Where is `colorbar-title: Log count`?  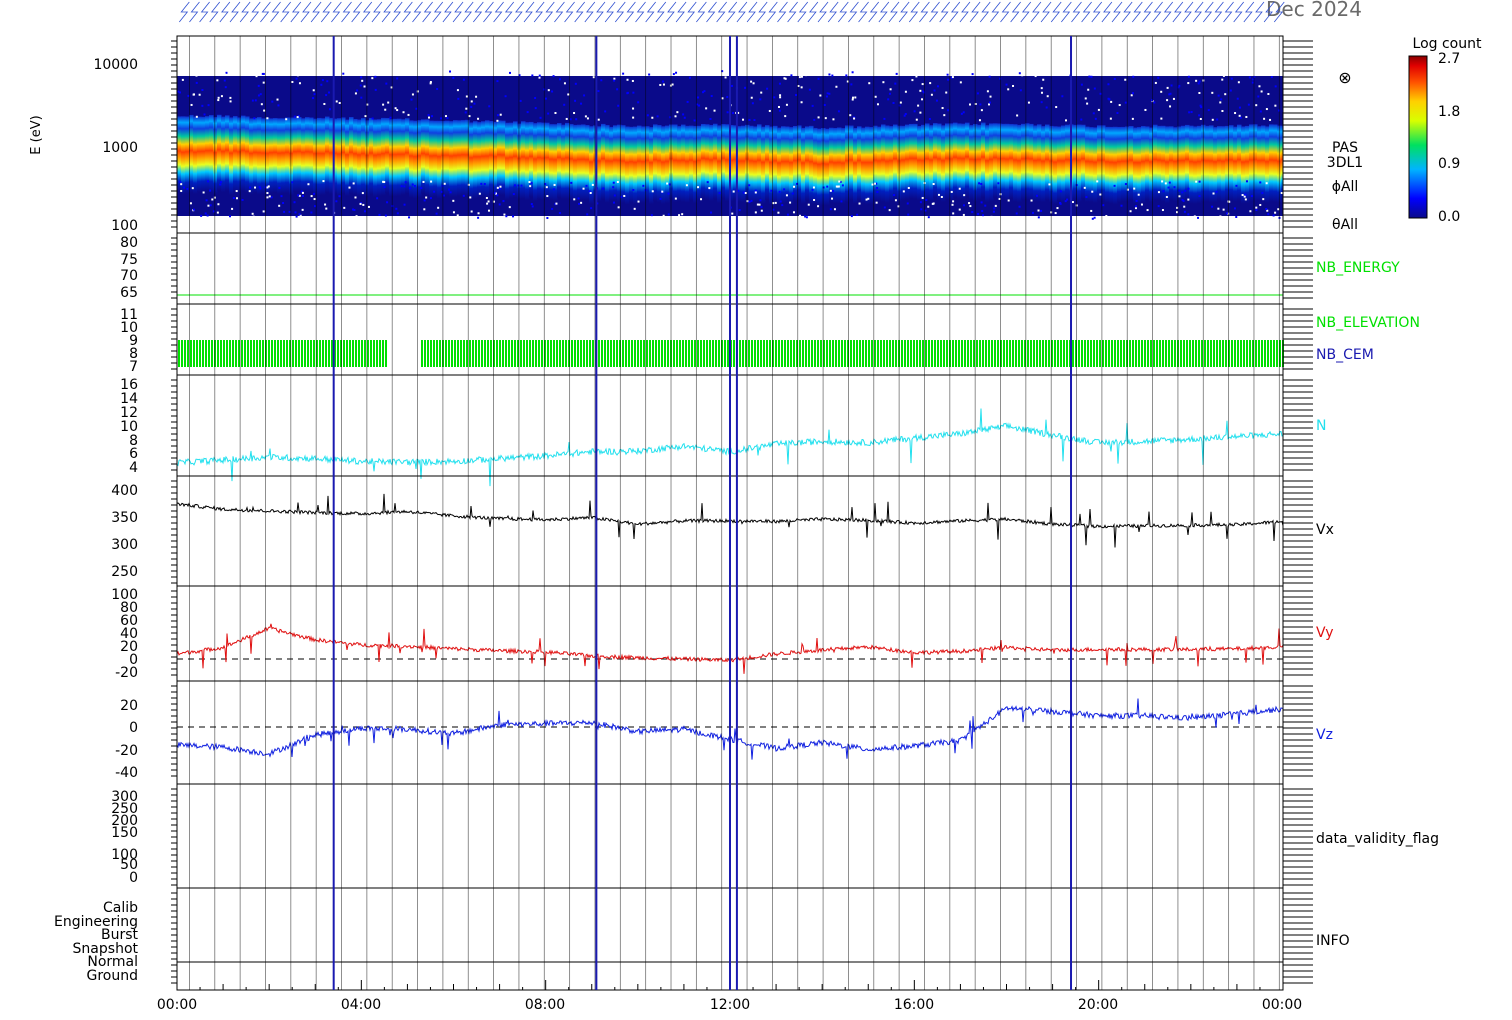
colorbar-title: Log count is located at coordinates (1447, 44).